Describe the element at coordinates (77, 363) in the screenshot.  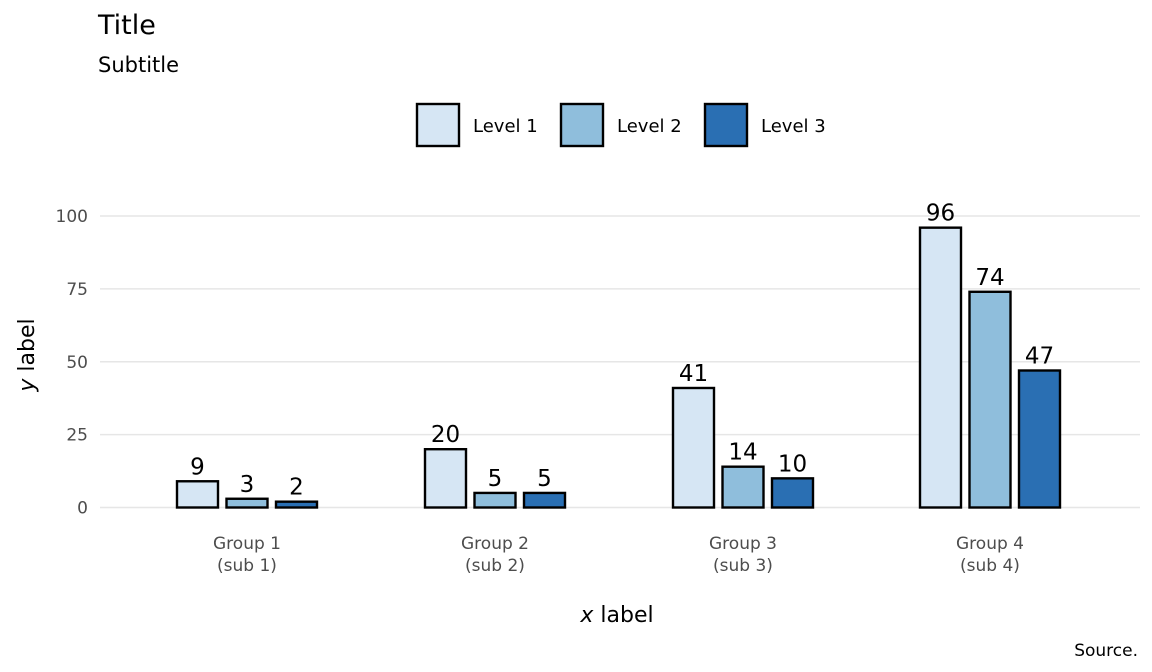
I see `y-tick-label: 50` at that location.